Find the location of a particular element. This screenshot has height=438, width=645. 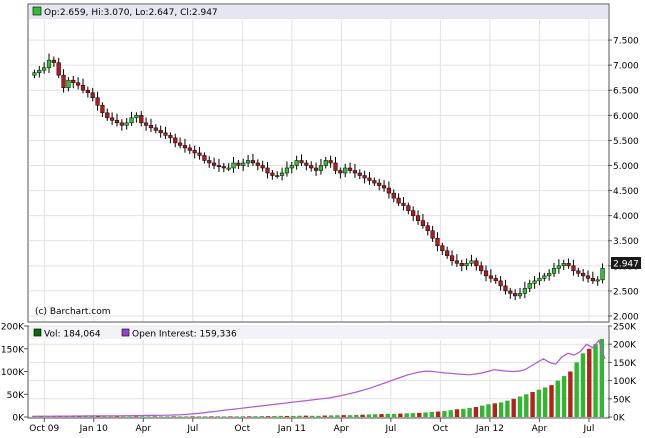

vol-left-label: 0K is located at coordinates (18, 419).